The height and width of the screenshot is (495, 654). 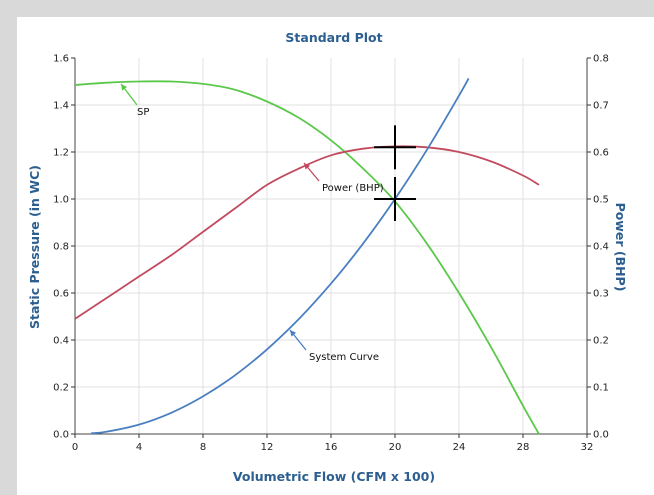 What do you see at coordinates (395, 447) in the screenshot?
I see `x-tick-label: 20` at bounding box center [395, 447].